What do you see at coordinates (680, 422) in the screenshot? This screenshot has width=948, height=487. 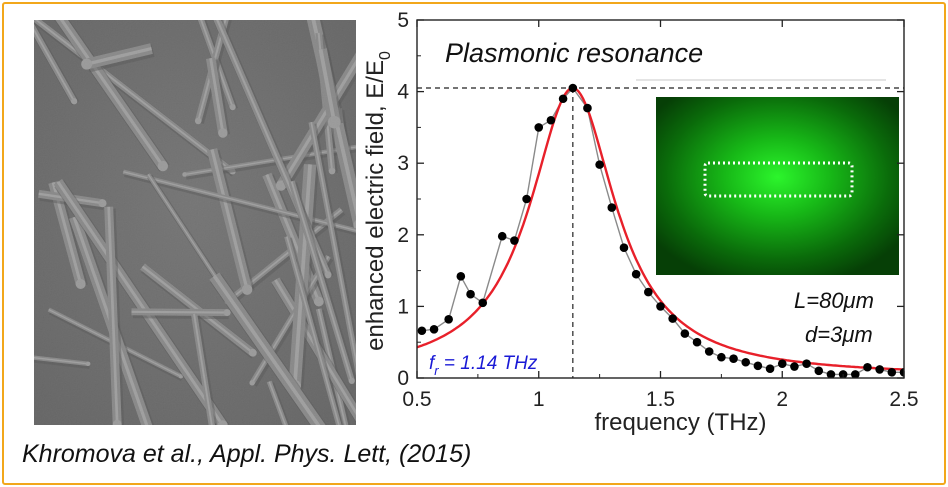 I see `x-axis-label: frequency (THz)` at bounding box center [680, 422].